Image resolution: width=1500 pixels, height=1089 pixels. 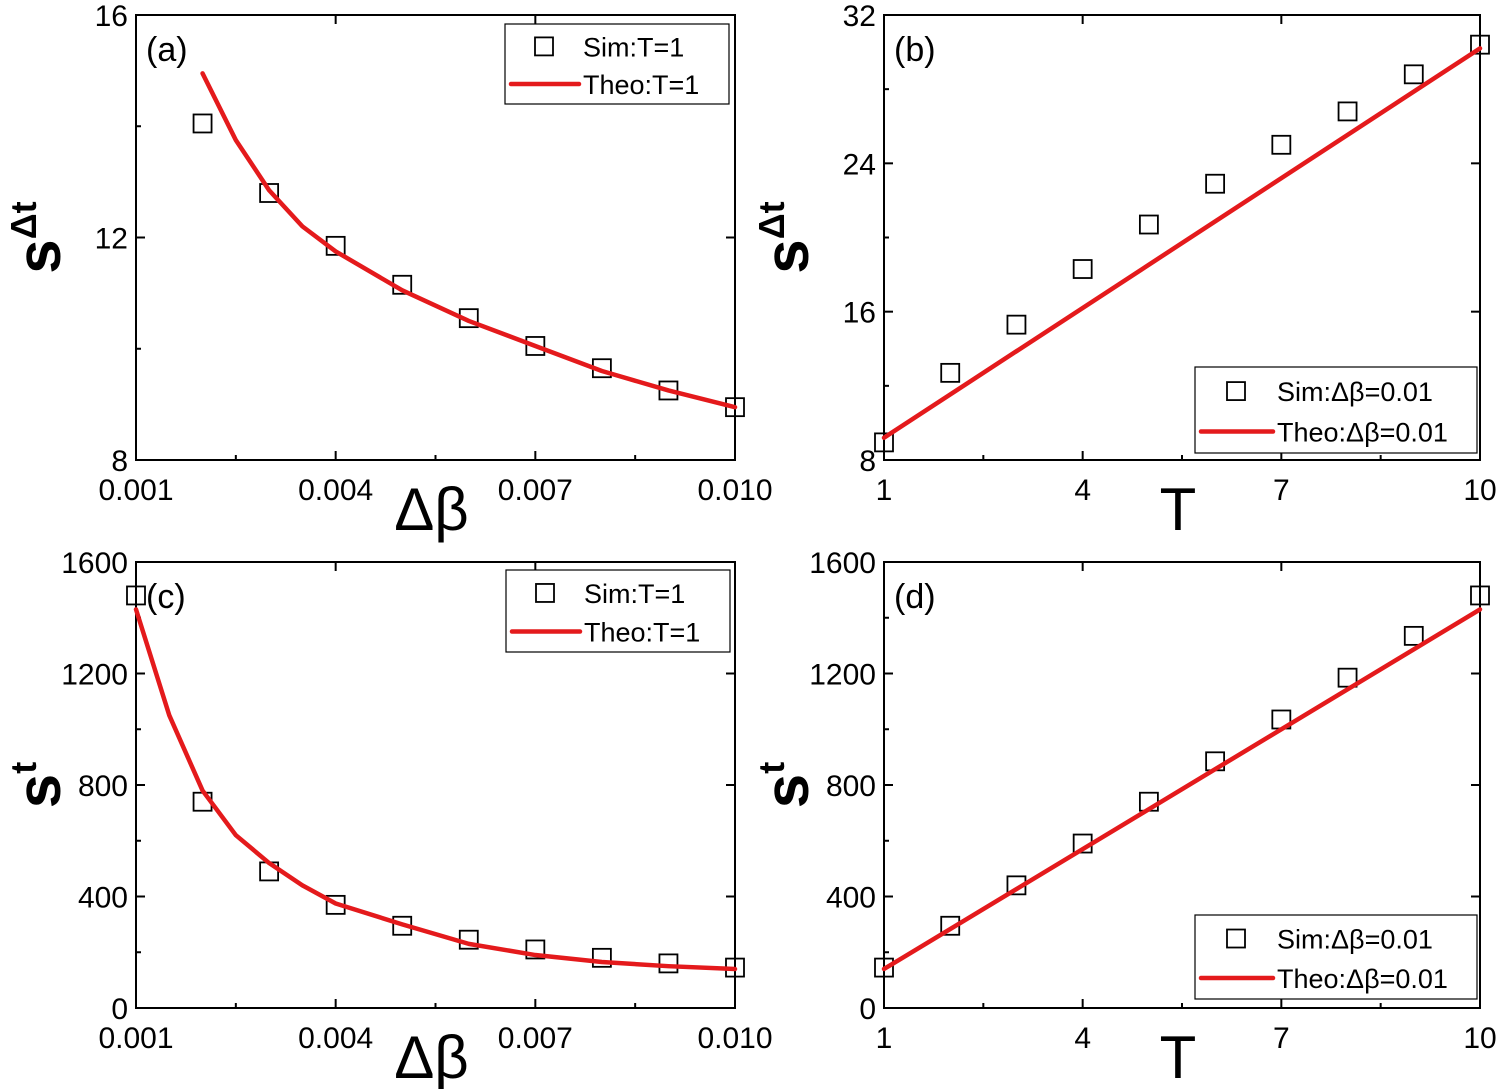 What do you see at coordinates (859, 164) in the screenshot?
I see `y-tick-label: 24` at bounding box center [859, 164].